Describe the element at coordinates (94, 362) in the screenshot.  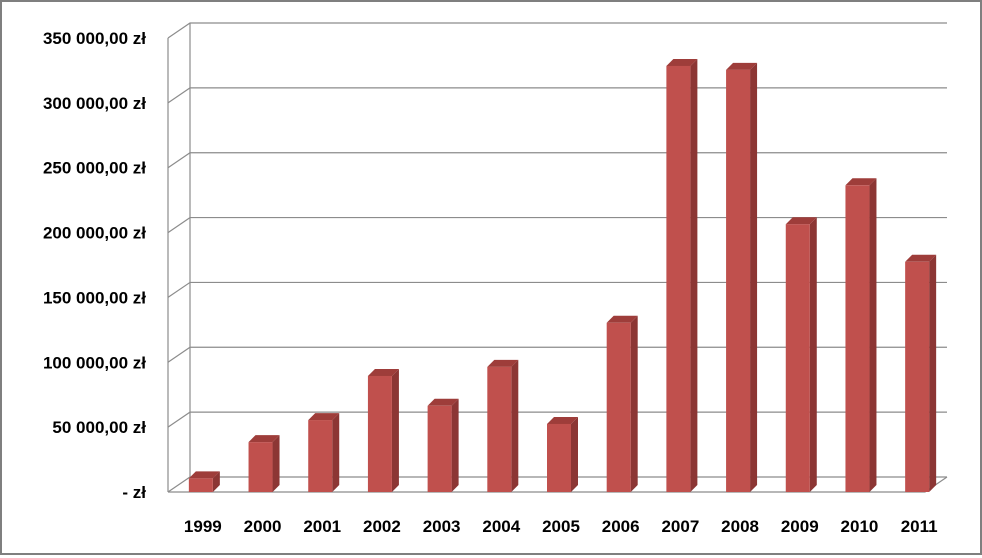
I see `y-tick-label: 100 000,00 zł` at that location.